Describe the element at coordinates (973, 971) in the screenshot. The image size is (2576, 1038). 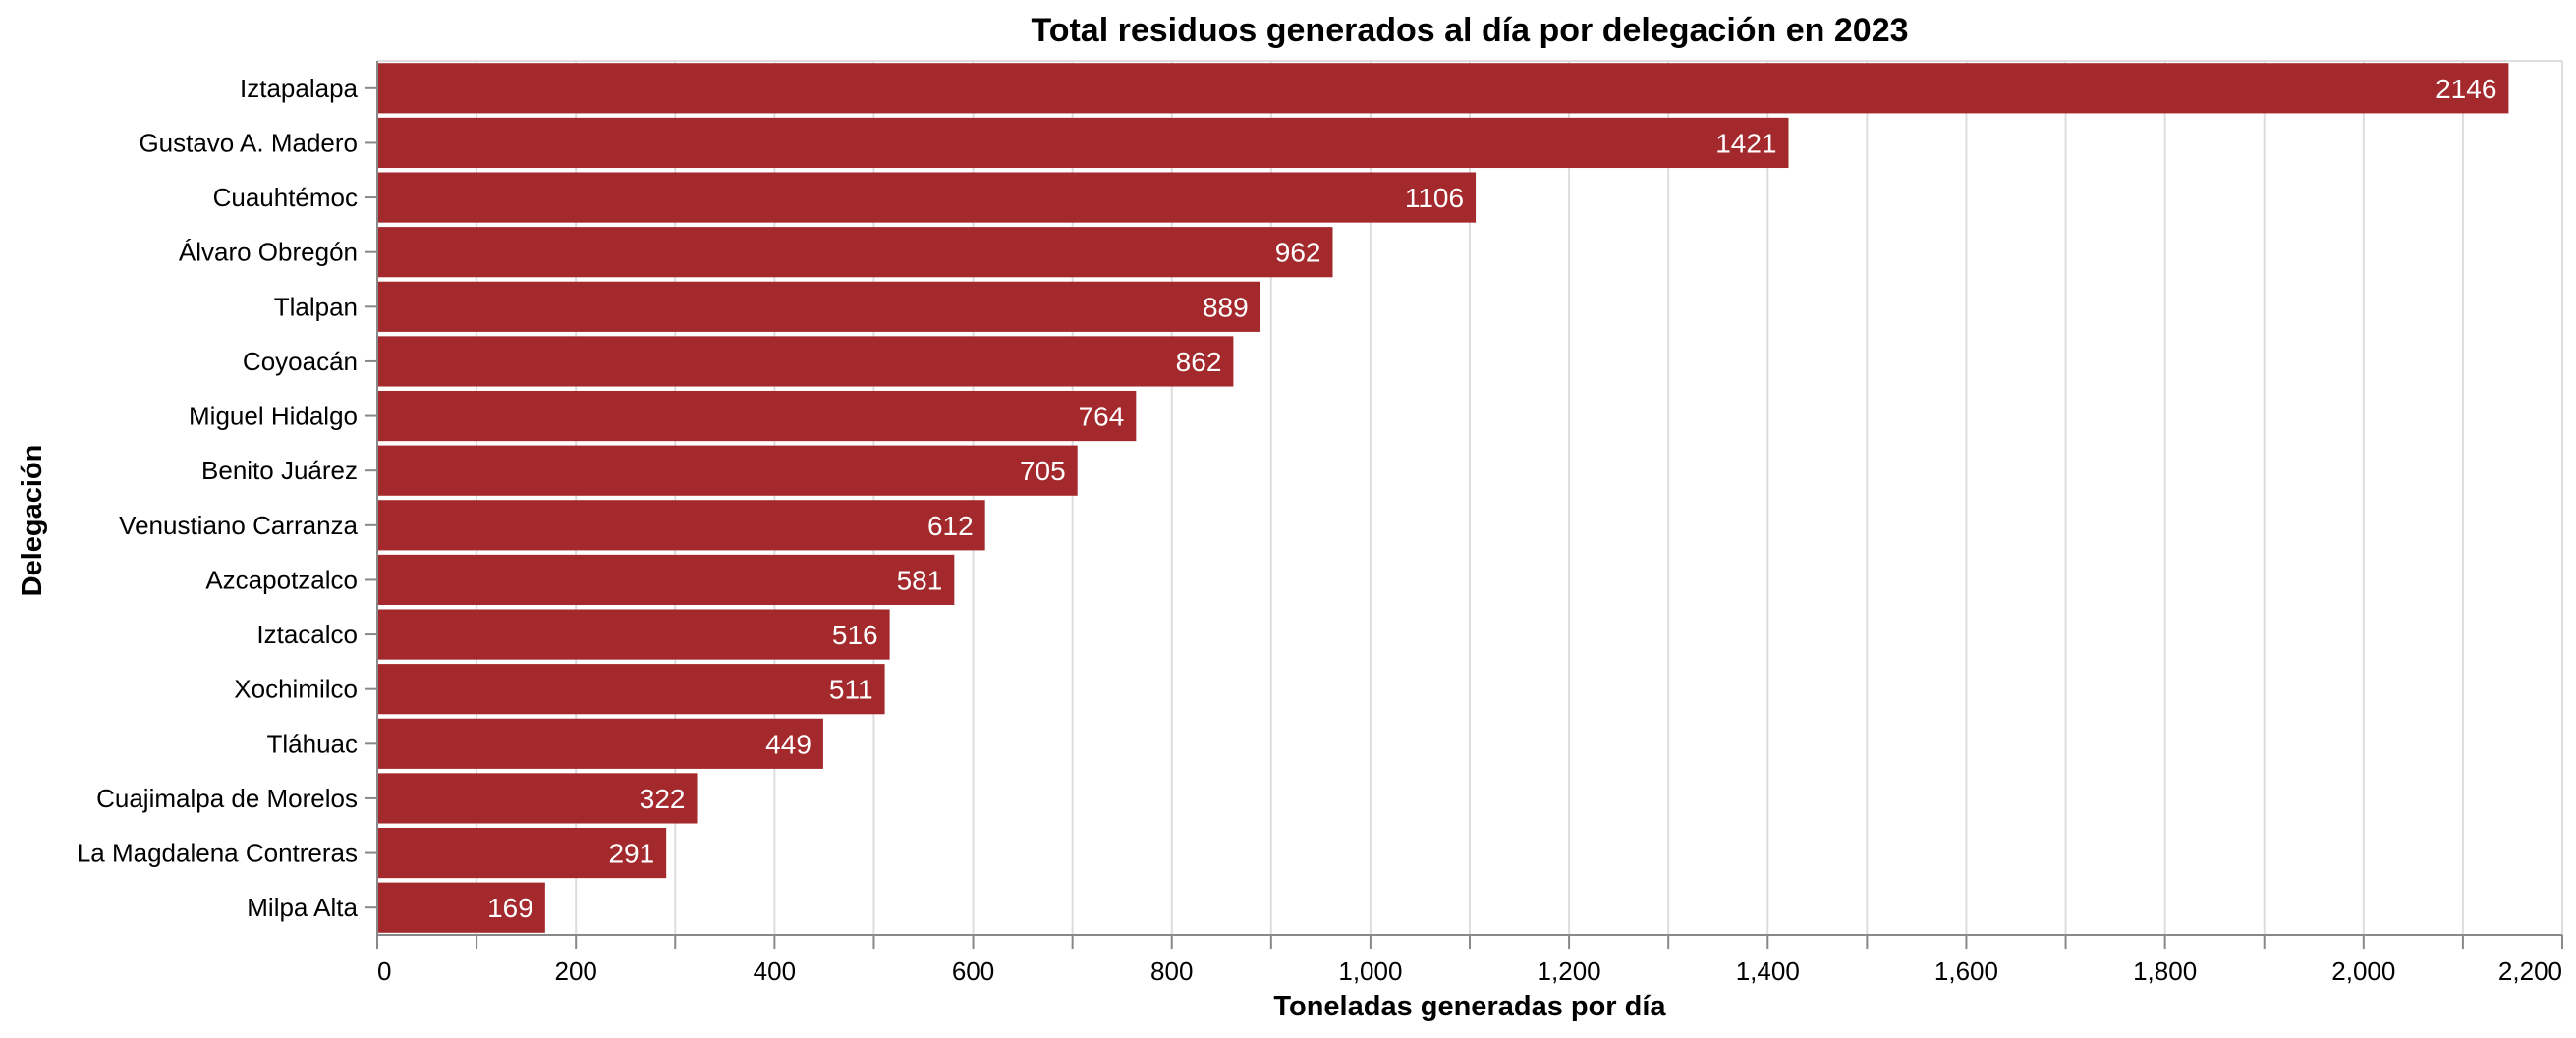
I see `x-tick-label: 600` at that location.